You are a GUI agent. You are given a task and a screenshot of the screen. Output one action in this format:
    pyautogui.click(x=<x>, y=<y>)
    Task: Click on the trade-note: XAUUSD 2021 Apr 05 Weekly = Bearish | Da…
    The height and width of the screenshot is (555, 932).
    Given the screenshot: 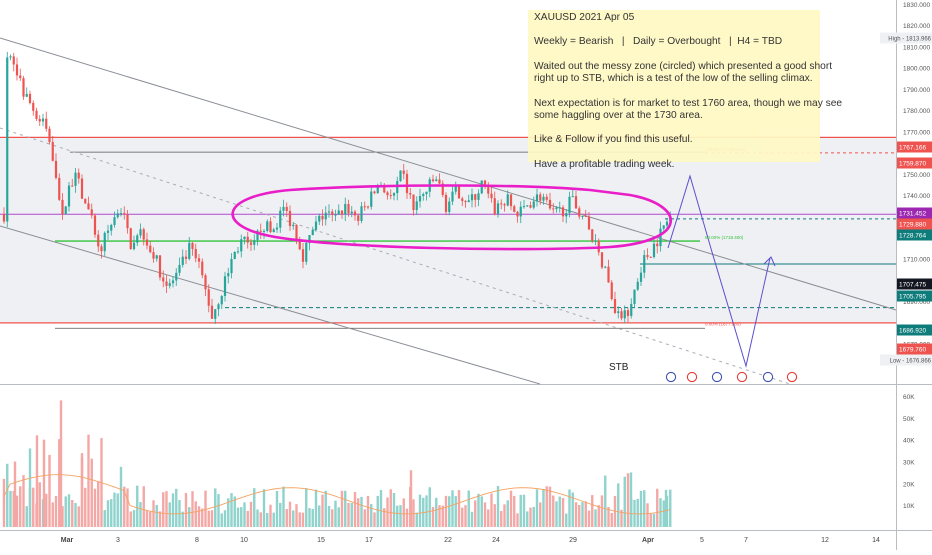 What is the action you would take?
    pyautogui.click(x=685, y=90)
    